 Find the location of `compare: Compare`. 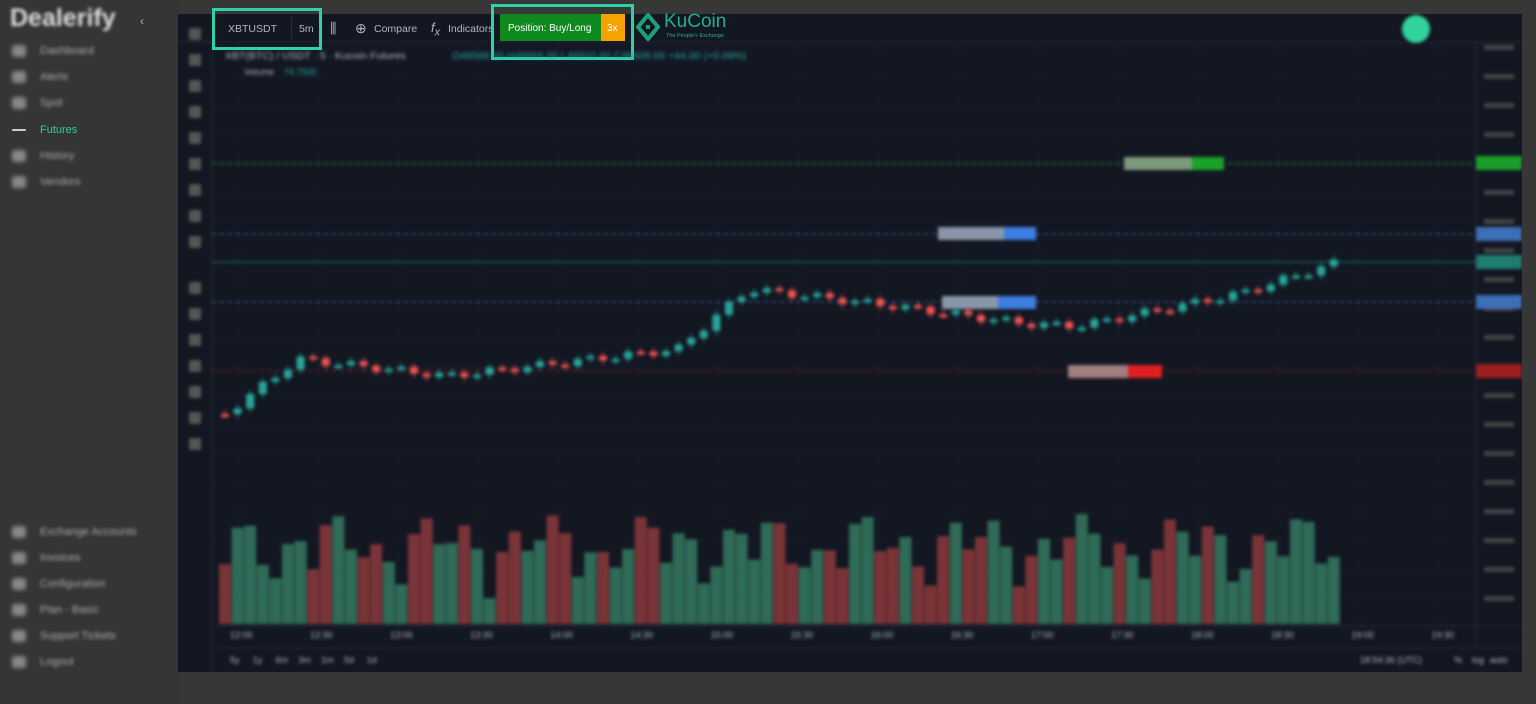

compare: Compare is located at coordinates (396, 29).